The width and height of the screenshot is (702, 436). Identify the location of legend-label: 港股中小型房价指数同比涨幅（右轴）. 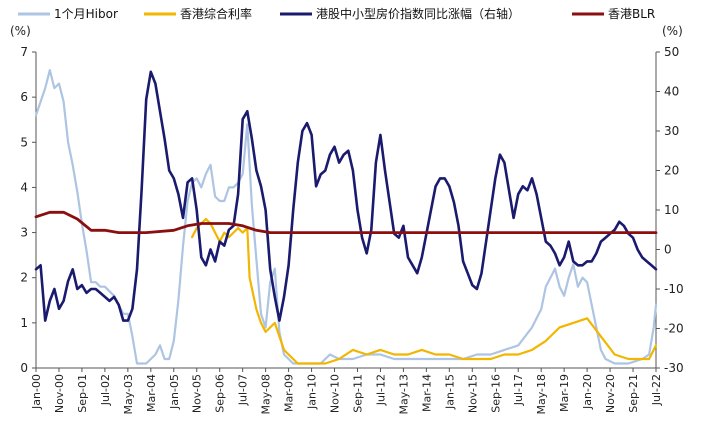
(418, 13).